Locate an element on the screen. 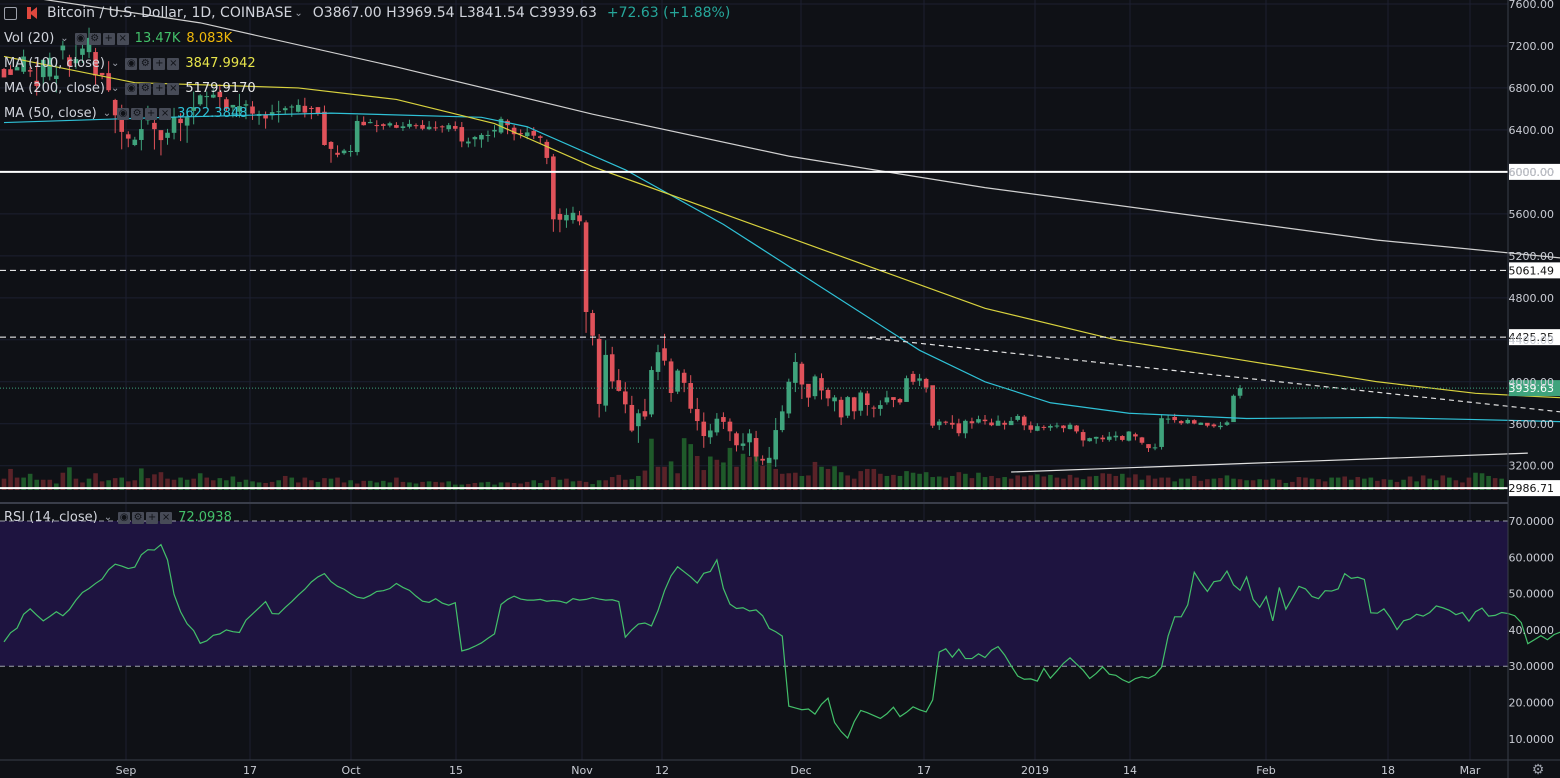  level-label: 4425.25 is located at coordinates (1532, 337).